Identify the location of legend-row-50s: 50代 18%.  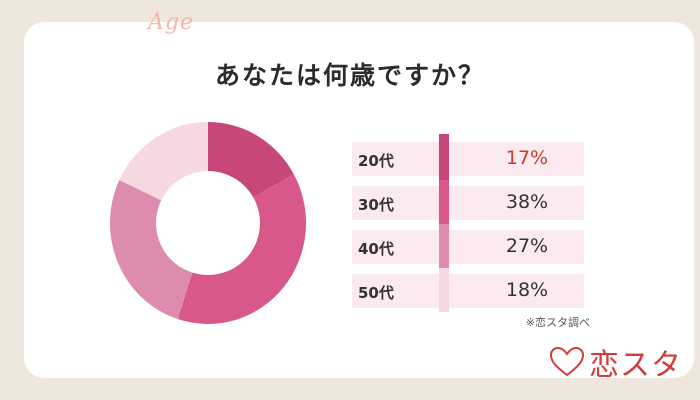
(468, 291).